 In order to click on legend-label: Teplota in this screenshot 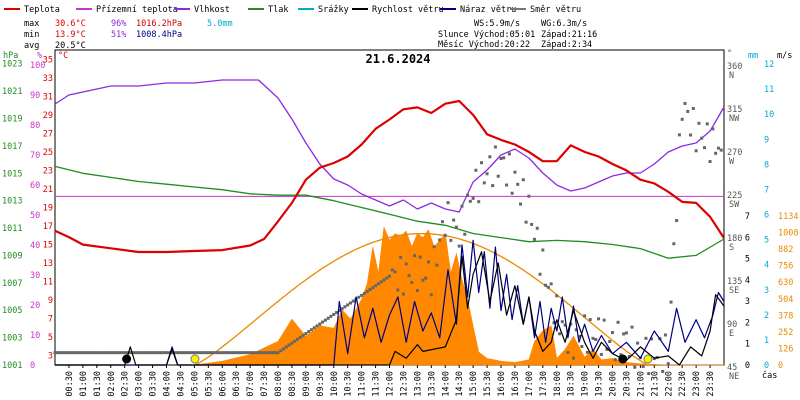, I will do `click(42, 10)`.